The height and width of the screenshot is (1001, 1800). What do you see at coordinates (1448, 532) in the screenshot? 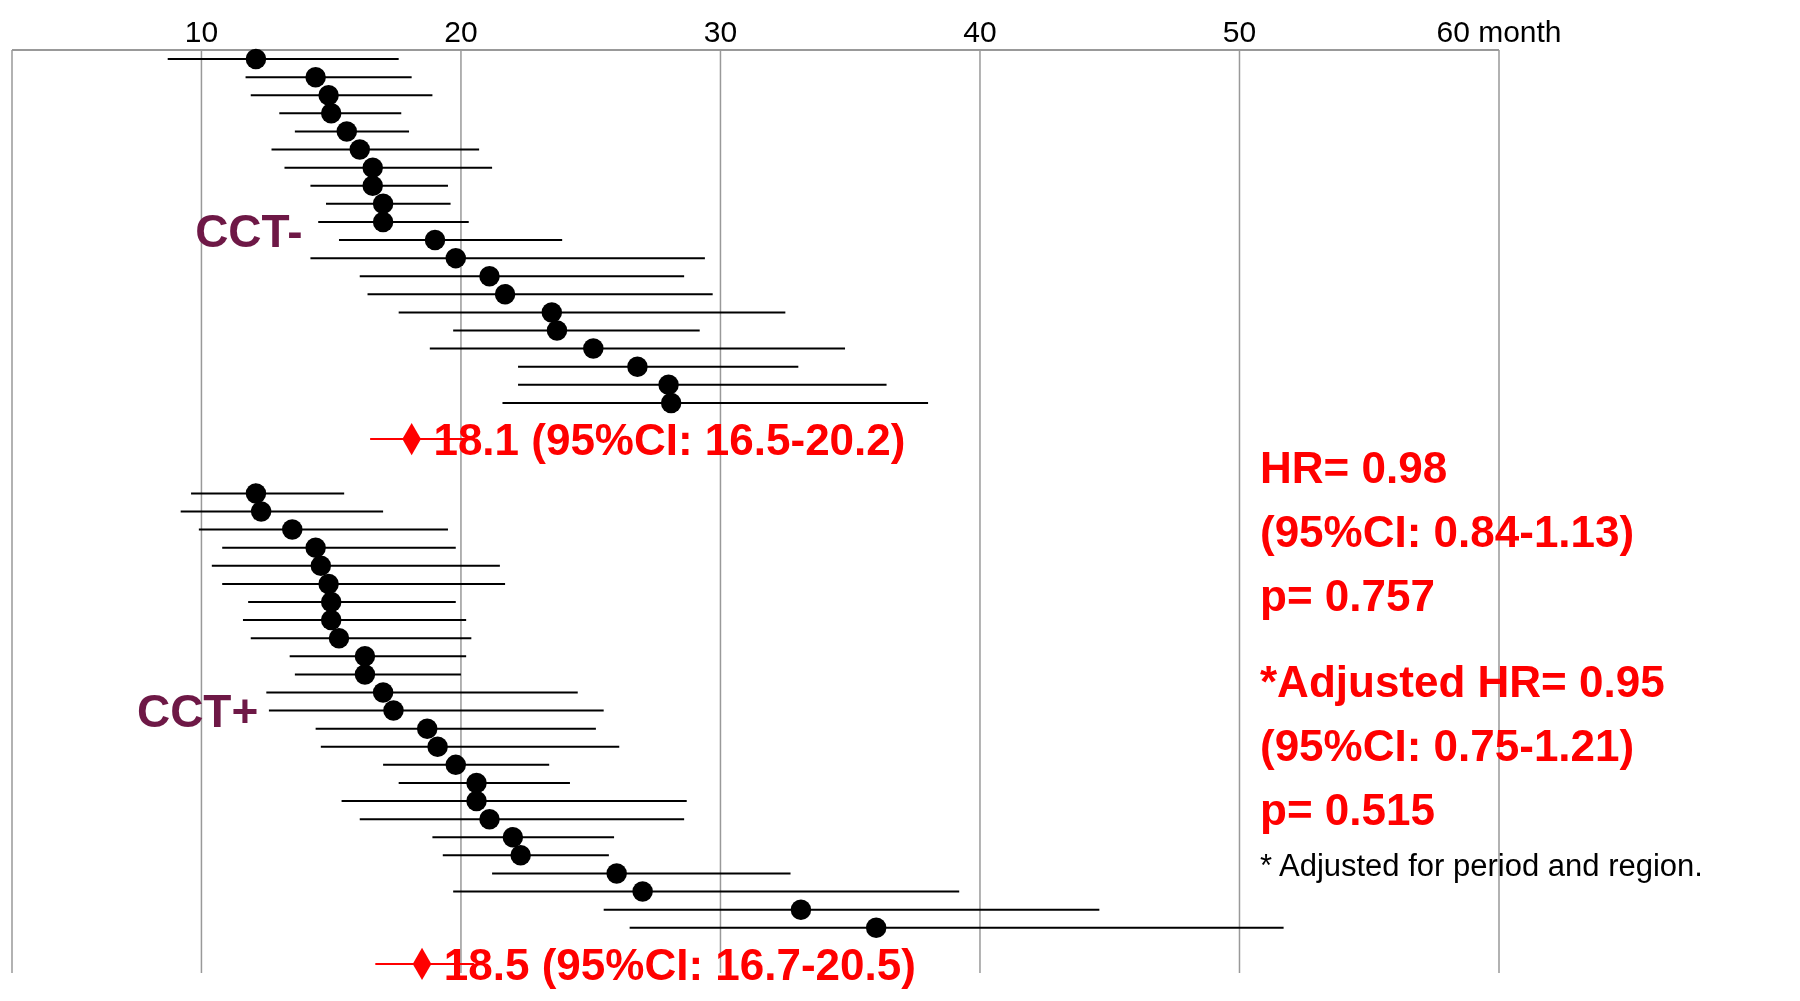
I see `annotation: (95%CI: 0.84-1.13)` at bounding box center [1448, 532].